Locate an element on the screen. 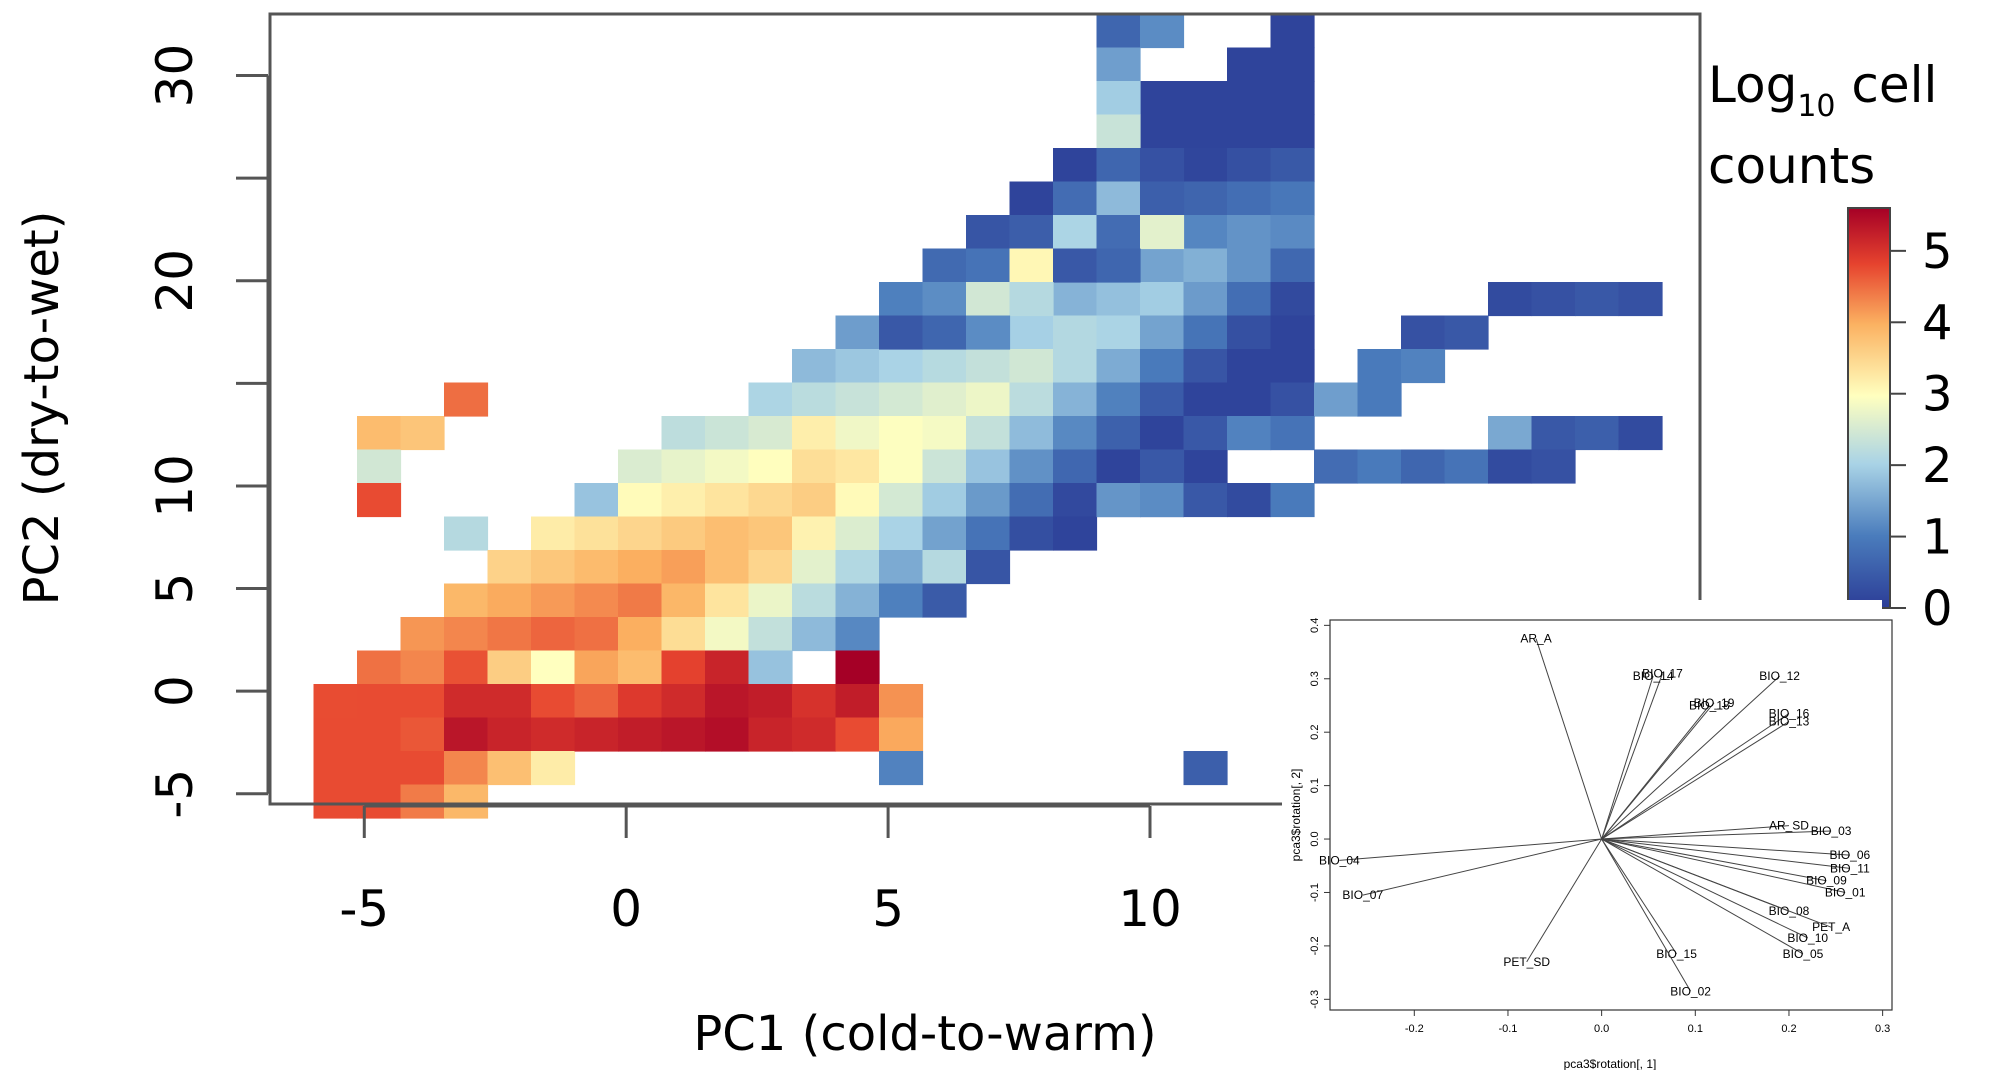 Image resolution: width=1993 pixels, height=1070 pixels. colorbar-tick-label: 0 is located at coordinates (1937, 609).